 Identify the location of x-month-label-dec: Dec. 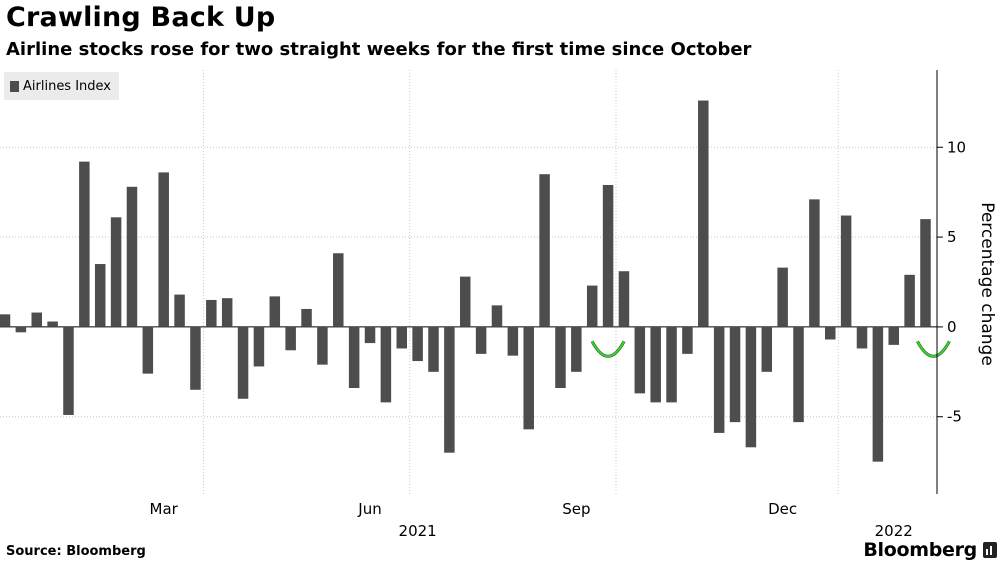
(782, 509).